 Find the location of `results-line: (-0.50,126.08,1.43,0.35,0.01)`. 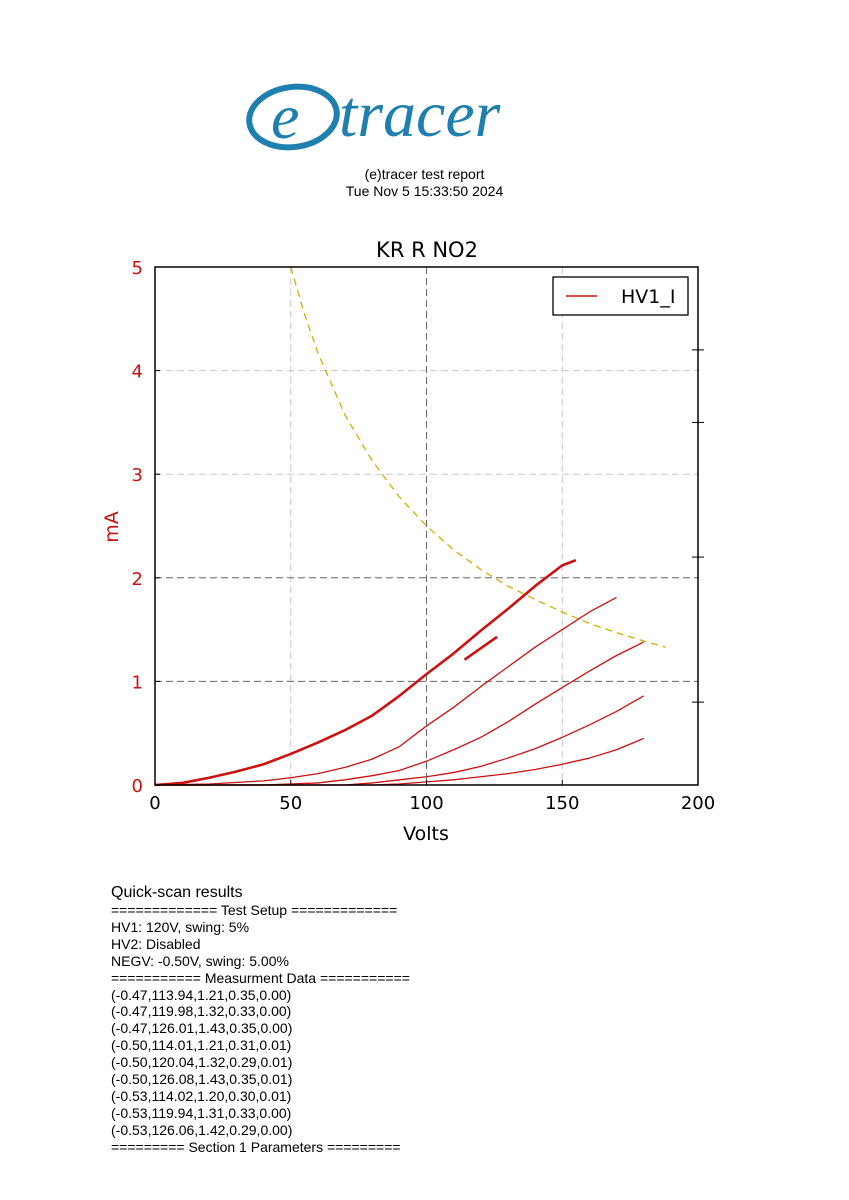

results-line: (-0.50,126.08,1.43,0.35,0.01) is located at coordinates (202, 1079).